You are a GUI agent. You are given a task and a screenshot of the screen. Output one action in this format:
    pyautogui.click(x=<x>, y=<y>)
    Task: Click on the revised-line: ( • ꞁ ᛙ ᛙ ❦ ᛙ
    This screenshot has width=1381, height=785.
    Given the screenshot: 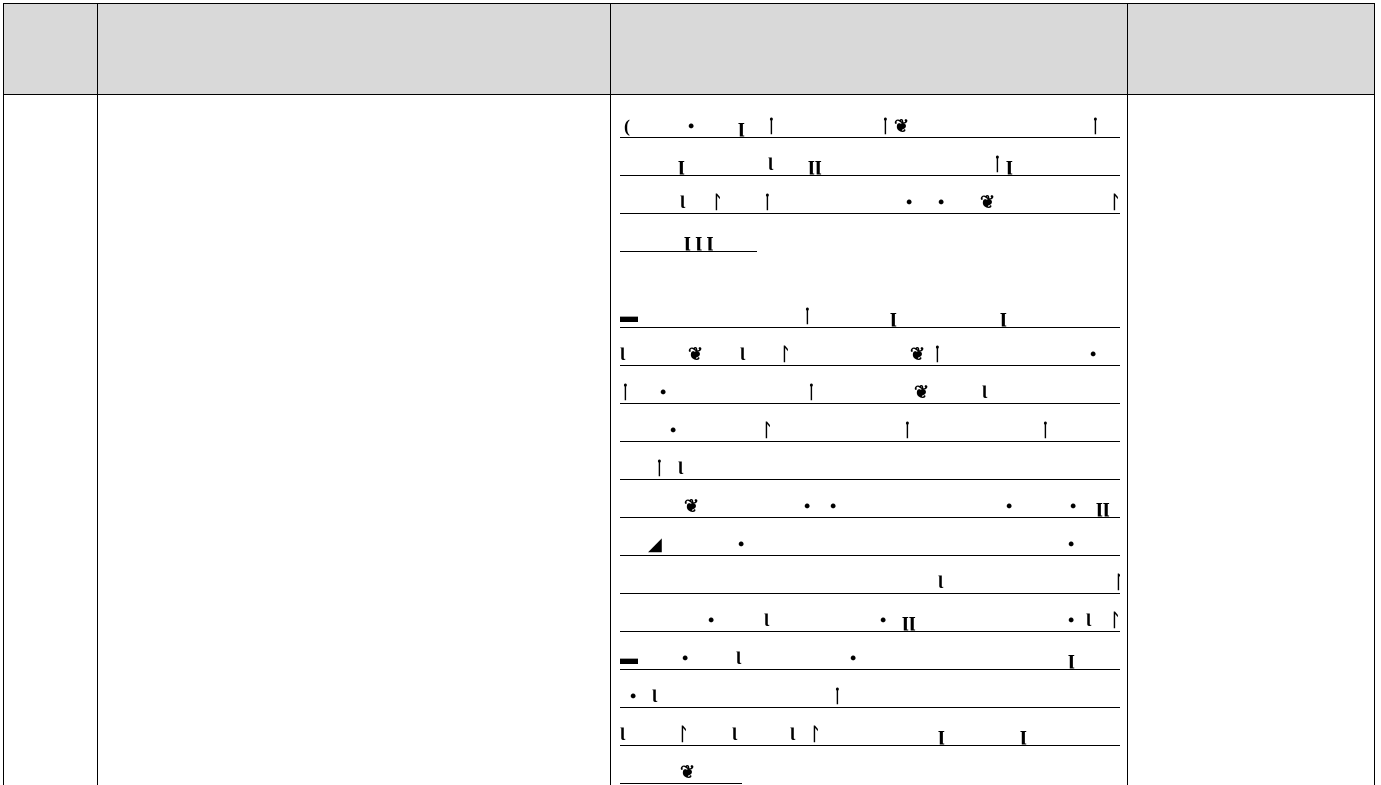 What is the action you would take?
    pyautogui.click(x=870, y=119)
    